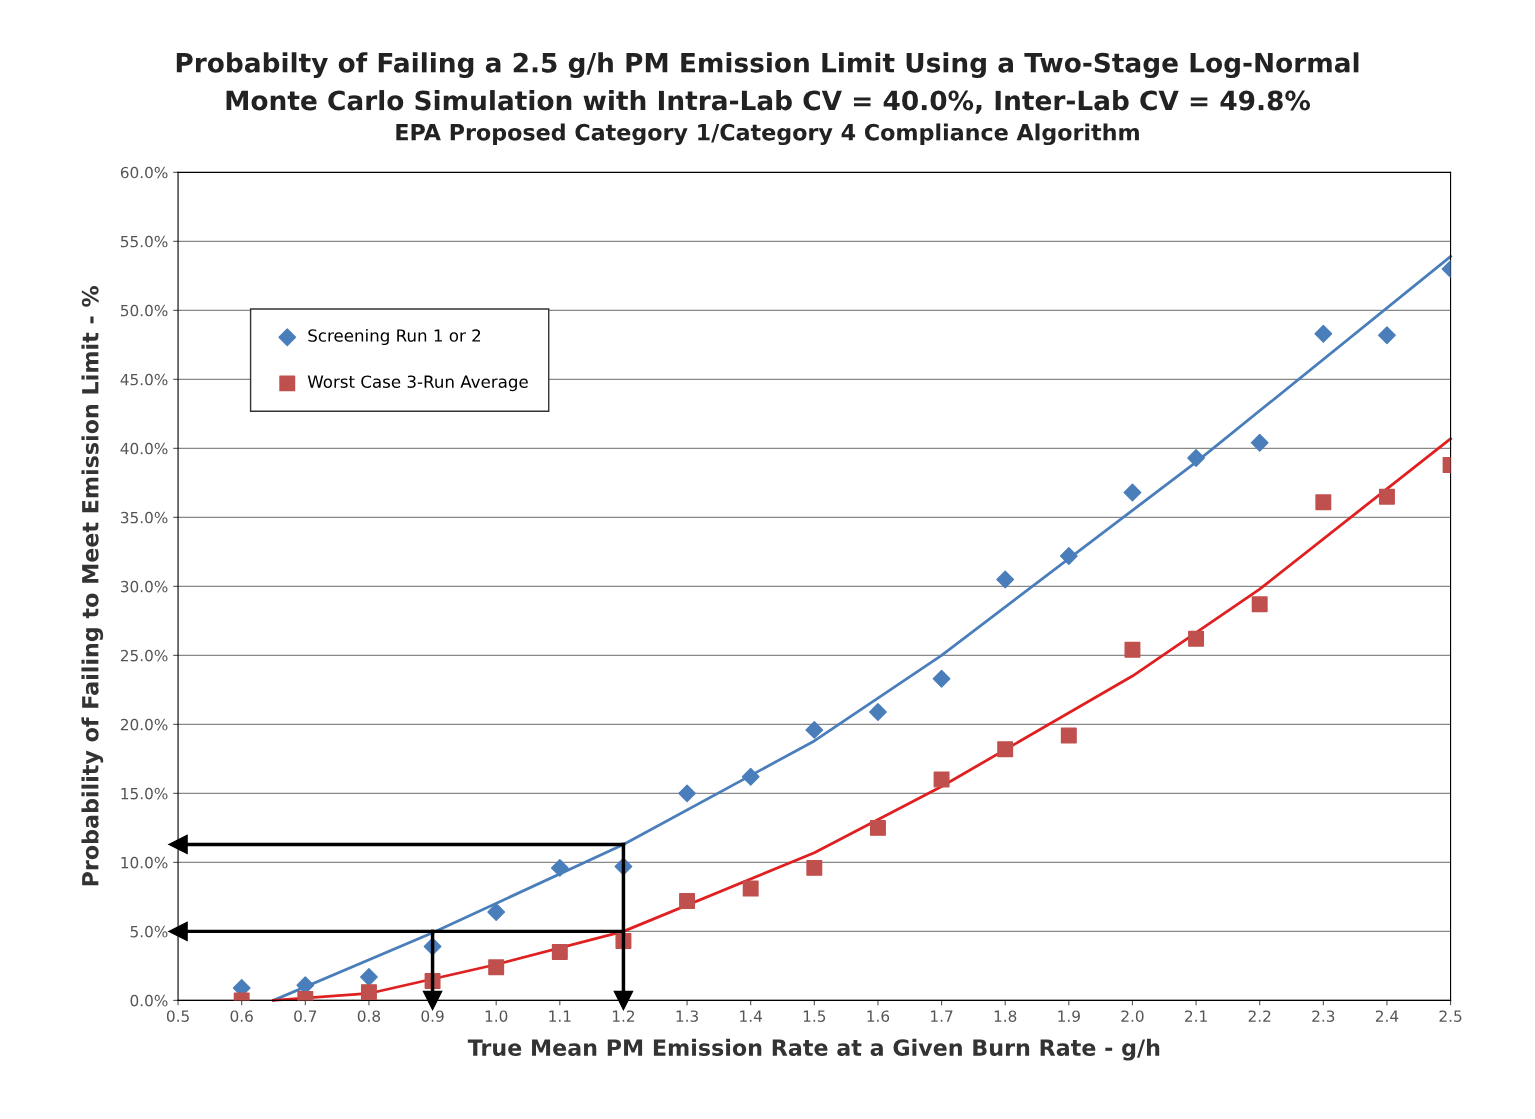 This screenshot has width=1535, height=1119. I want to click on y-tick-label: 5.0%, so click(149, 931).